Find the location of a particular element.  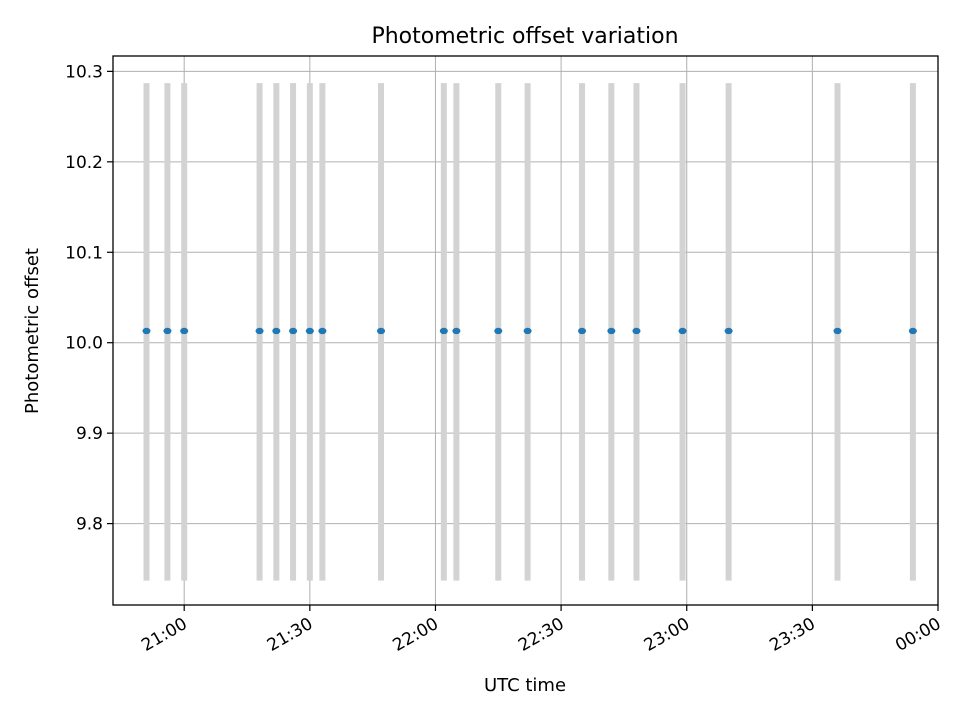

x-tick-label: 22:00 is located at coordinates (416, 635).